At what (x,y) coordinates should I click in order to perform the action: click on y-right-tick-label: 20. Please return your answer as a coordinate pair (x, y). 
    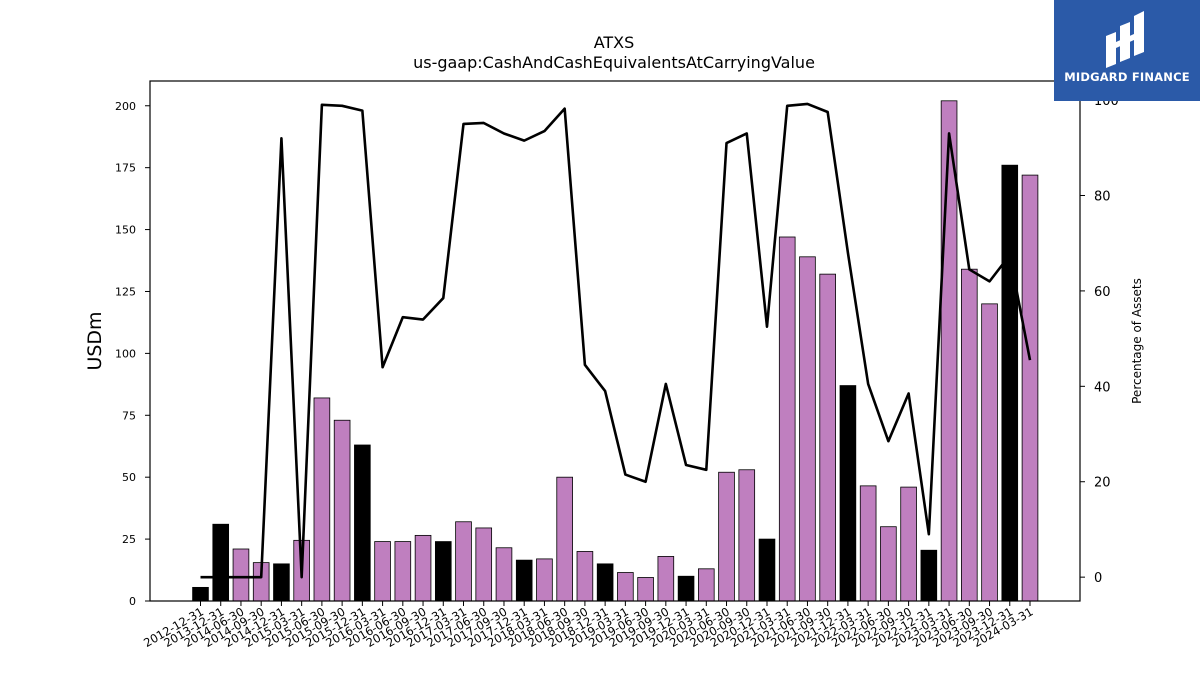
    Looking at the image, I should click on (1102, 483).